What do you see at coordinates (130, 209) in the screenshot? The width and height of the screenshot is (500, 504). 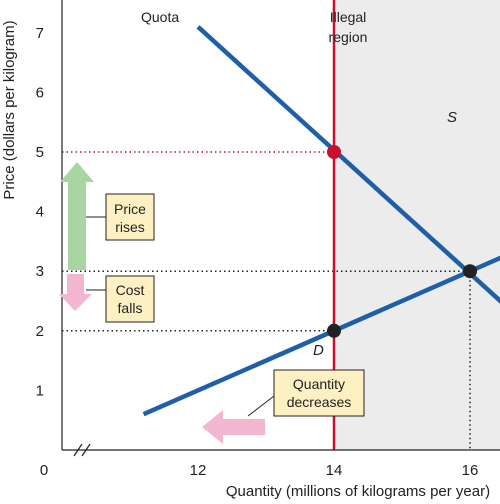 I see `svg-text: Price` at bounding box center [130, 209].